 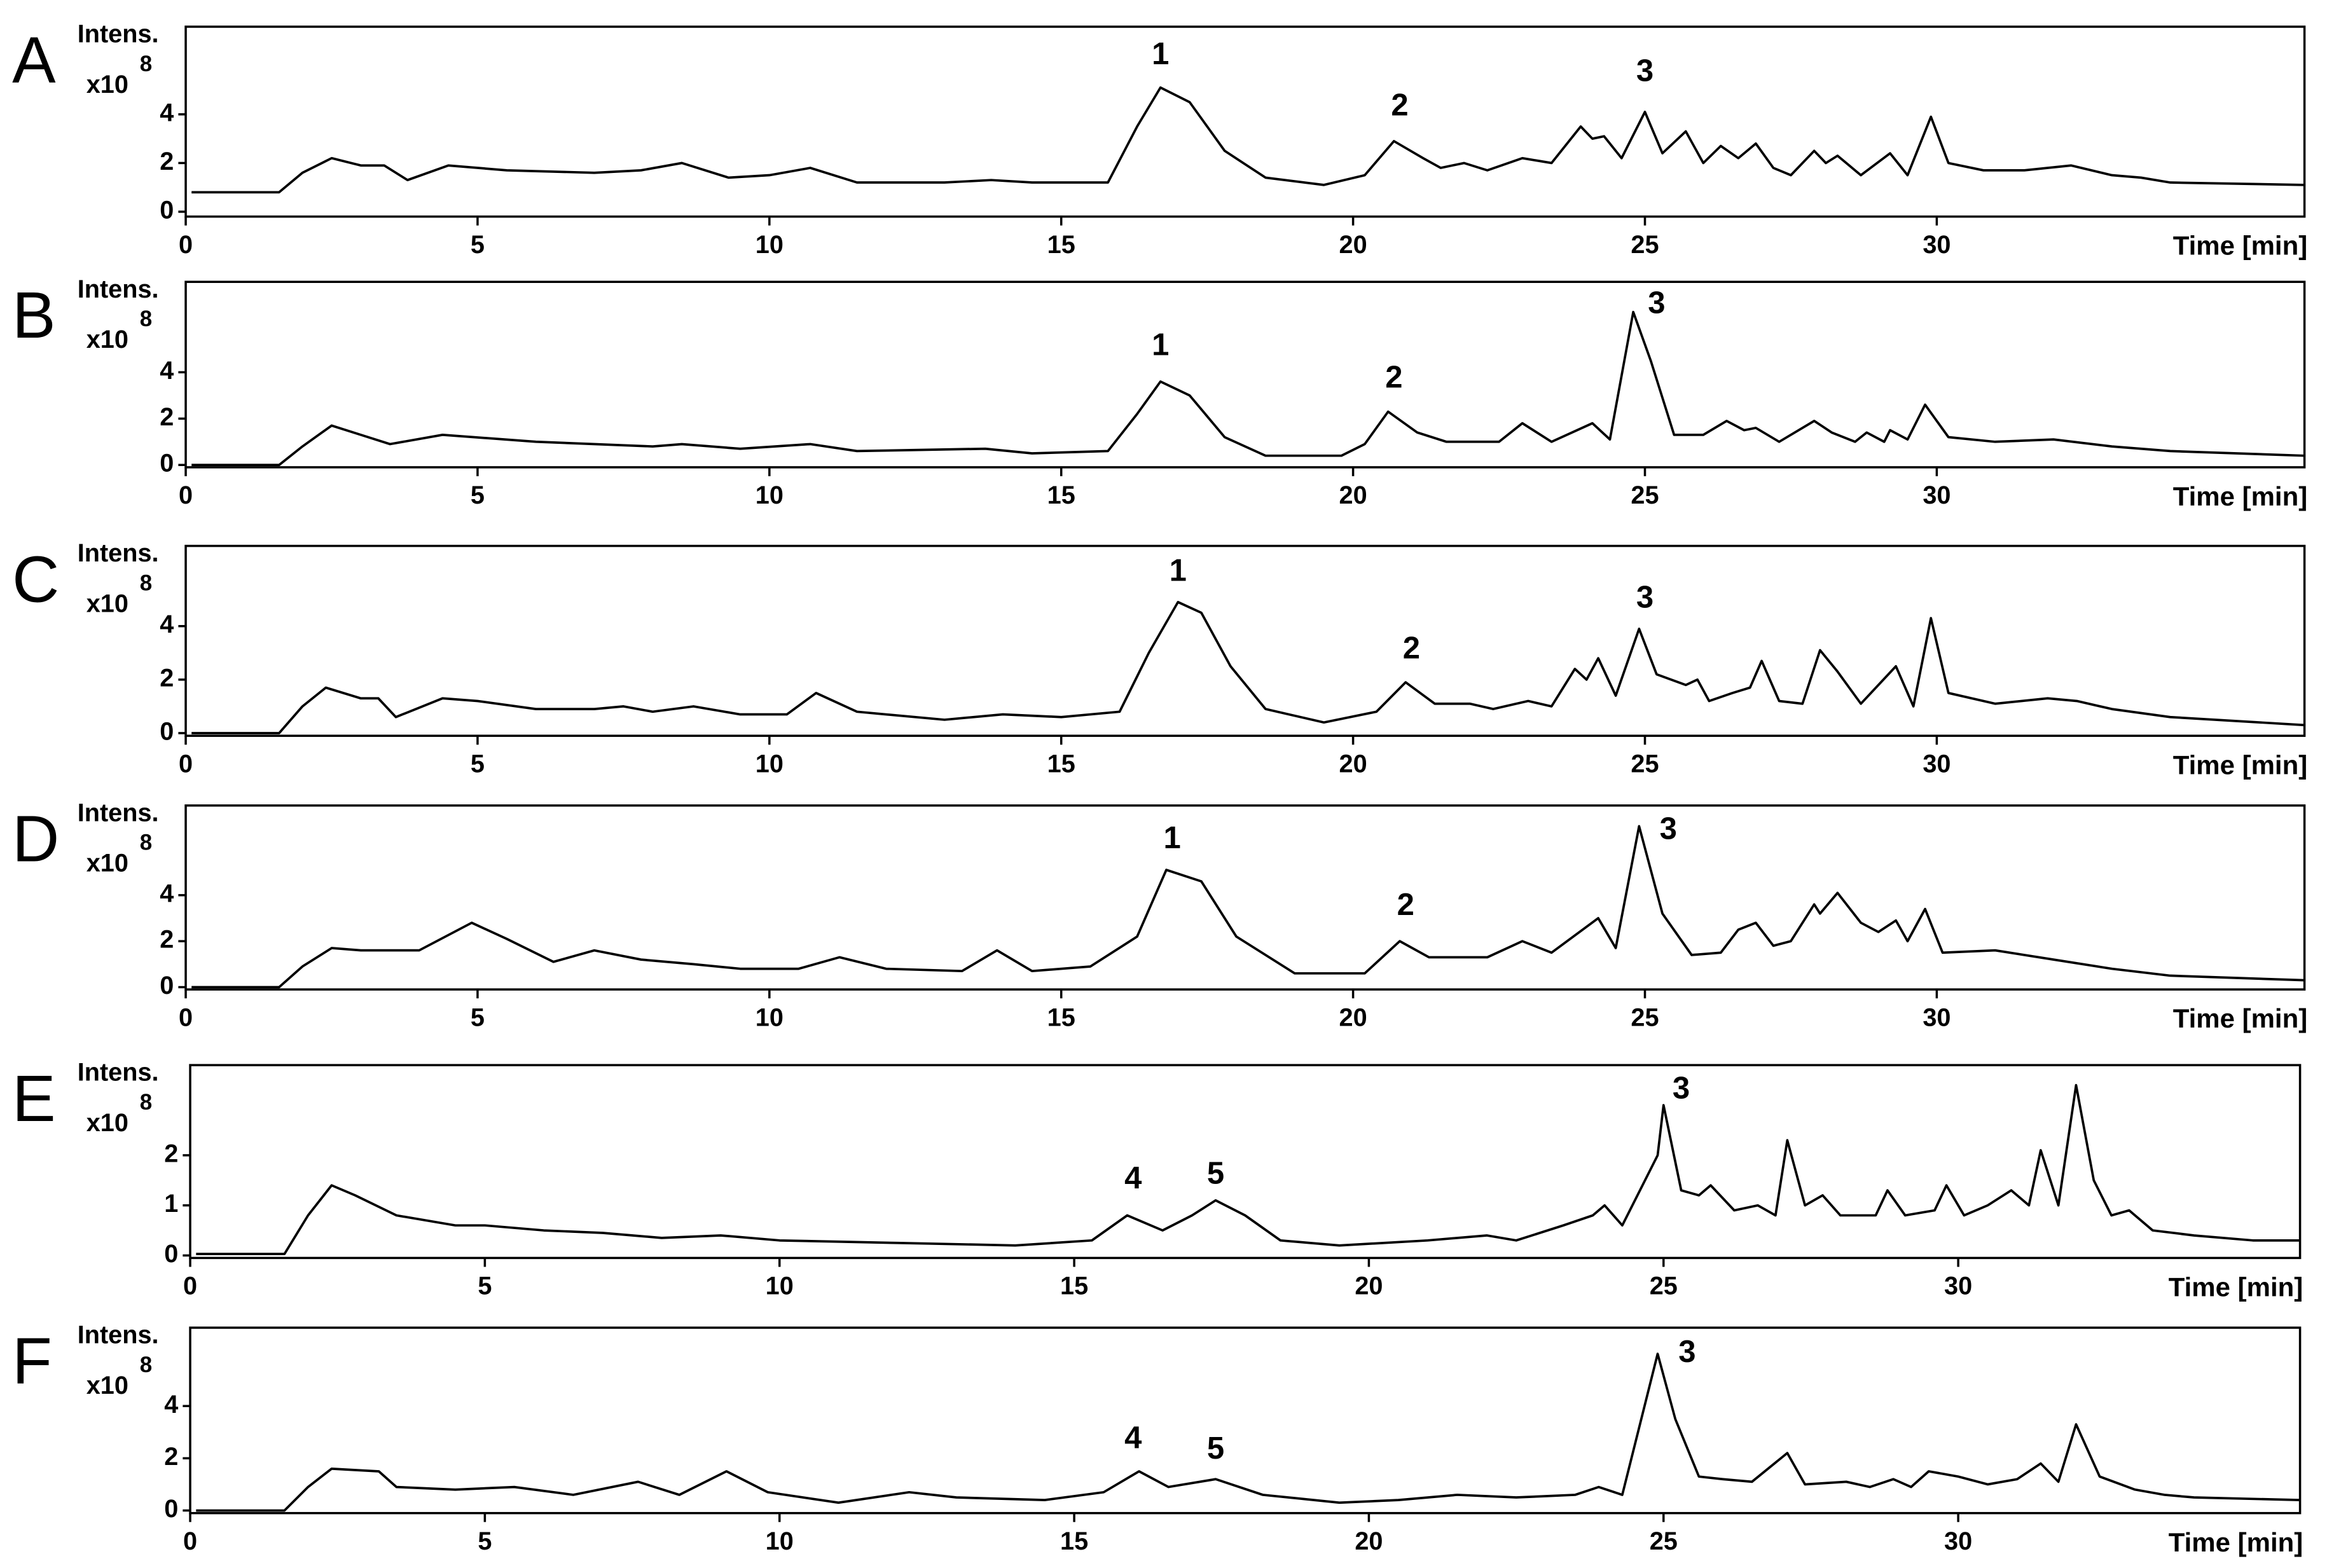 What do you see at coordinates (171, 1204) in the screenshot?
I see `y-tick-label: 1` at bounding box center [171, 1204].